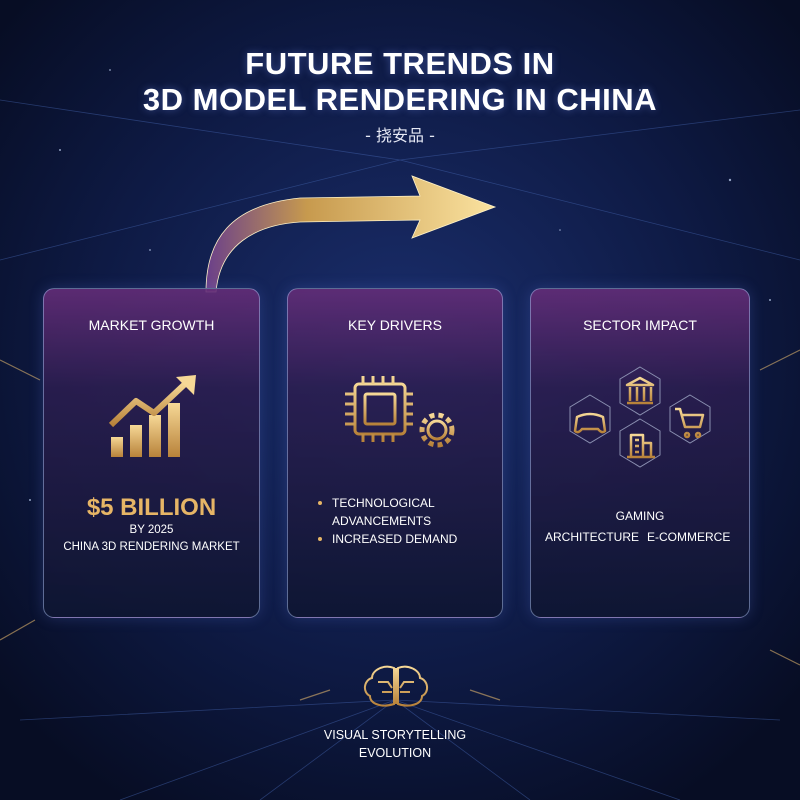 The height and width of the screenshot is (800, 800). What do you see at coordinates (400, 63) in the screenshot?
I see `title-line: FUTURE TRENDS IN` at bounding box center [400, 63].